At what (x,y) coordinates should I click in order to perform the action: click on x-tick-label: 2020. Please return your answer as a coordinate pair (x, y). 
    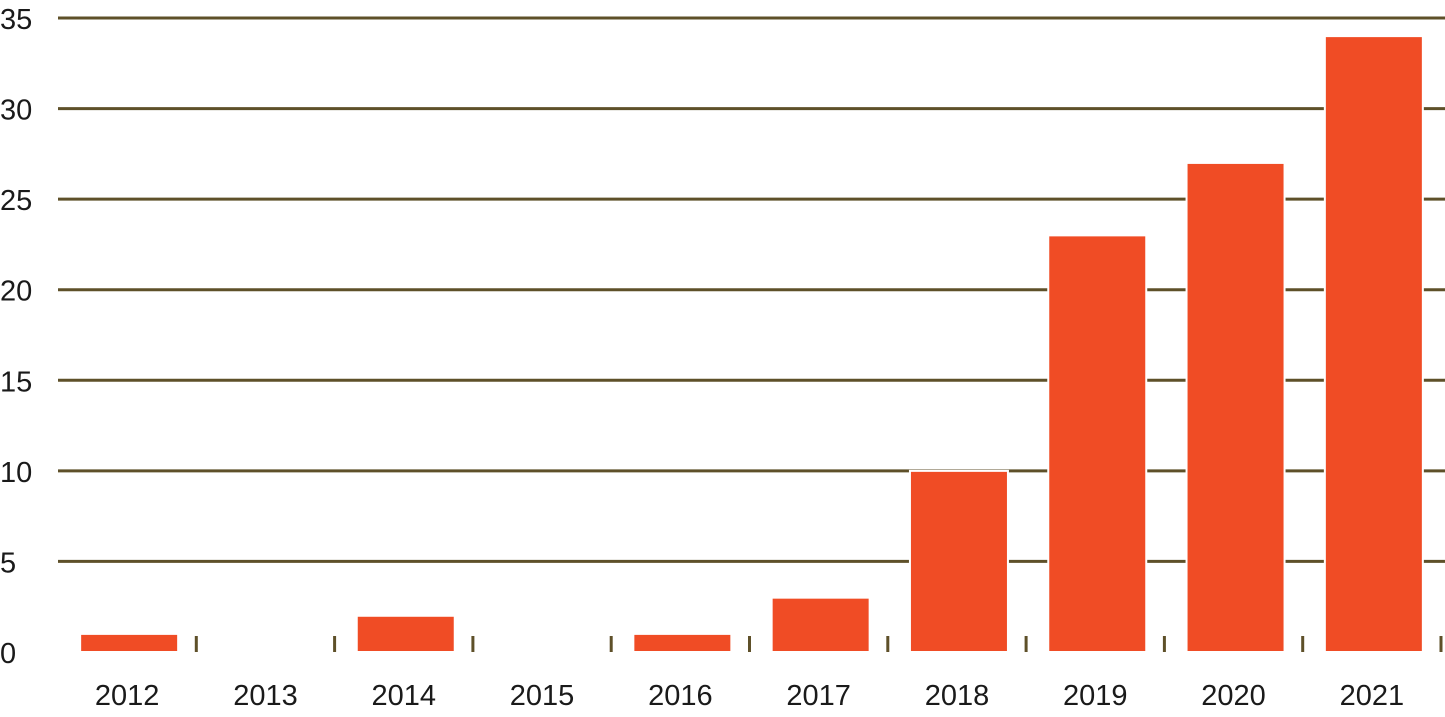
    Looking at the image, I should click on (1233, 696).